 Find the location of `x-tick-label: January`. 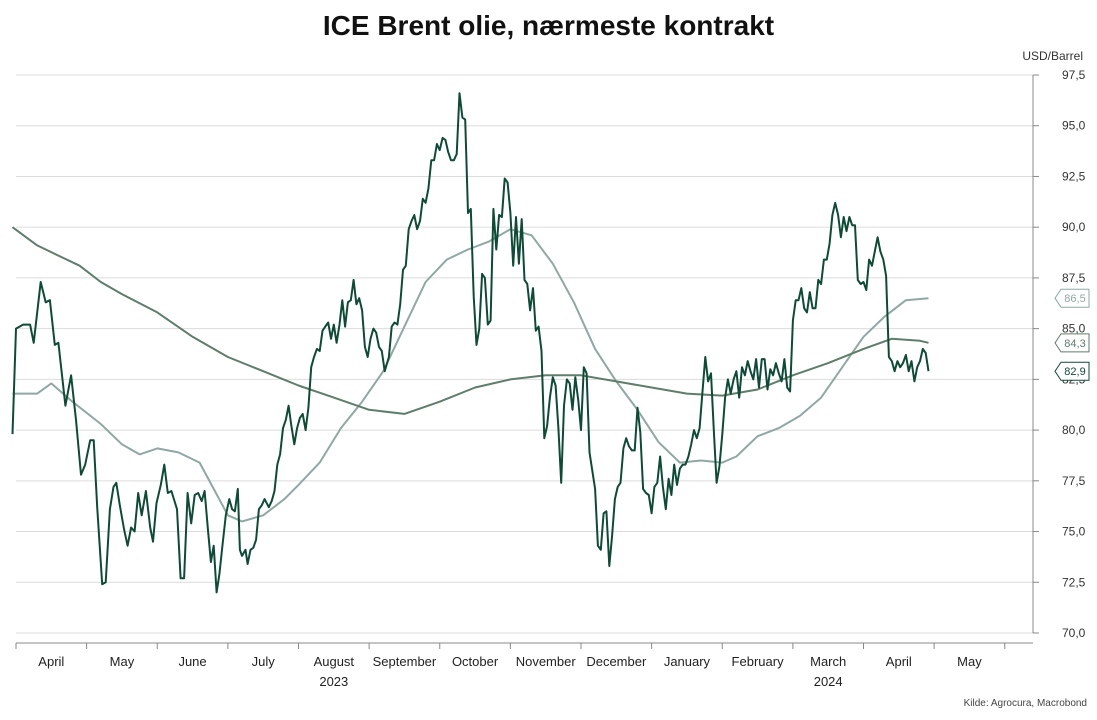

x-tick-label: January is located at coordinates (687, 661).